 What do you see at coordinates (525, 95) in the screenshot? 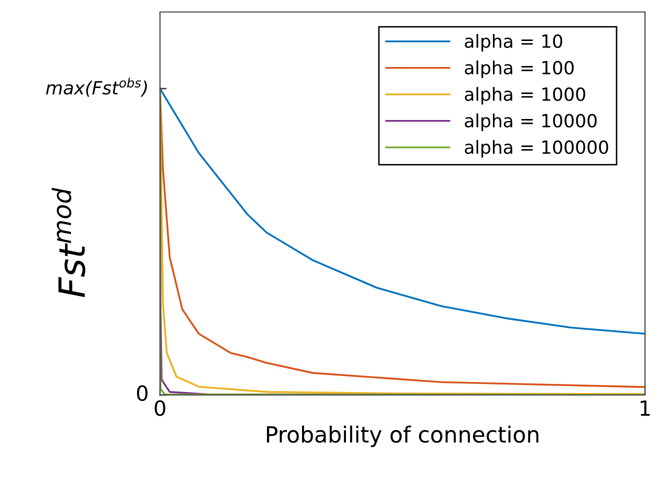
I see `legend-label: alpha = 1000` at bounding box center [525, 95].